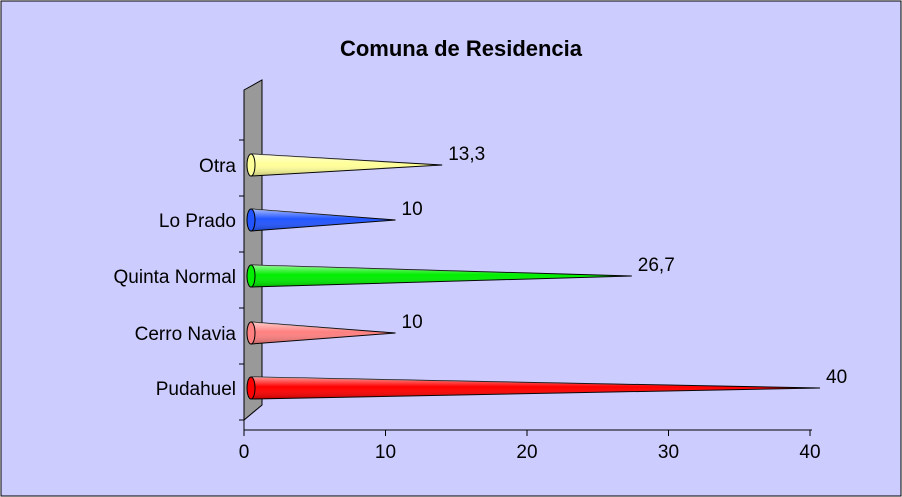  I want to click on y-tick-label: Cerro Navia, so click(186, 334).